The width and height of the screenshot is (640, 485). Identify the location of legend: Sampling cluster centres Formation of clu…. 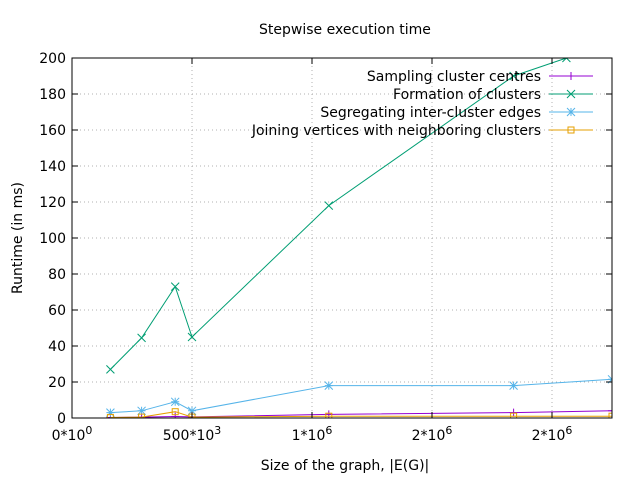
(422, 104).